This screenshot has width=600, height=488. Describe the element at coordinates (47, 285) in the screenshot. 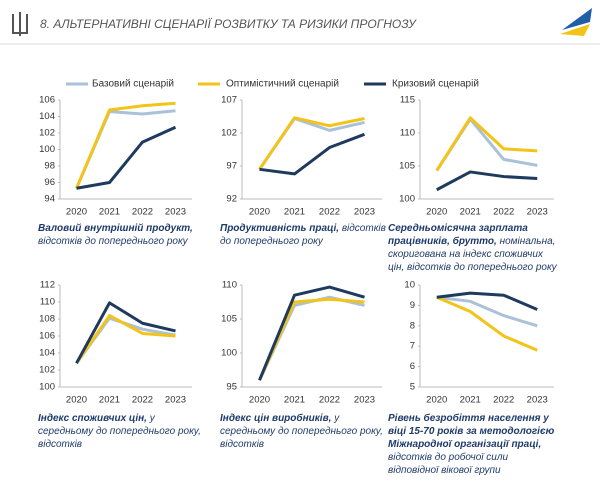

I see `y-tick-label: 112` at that location.